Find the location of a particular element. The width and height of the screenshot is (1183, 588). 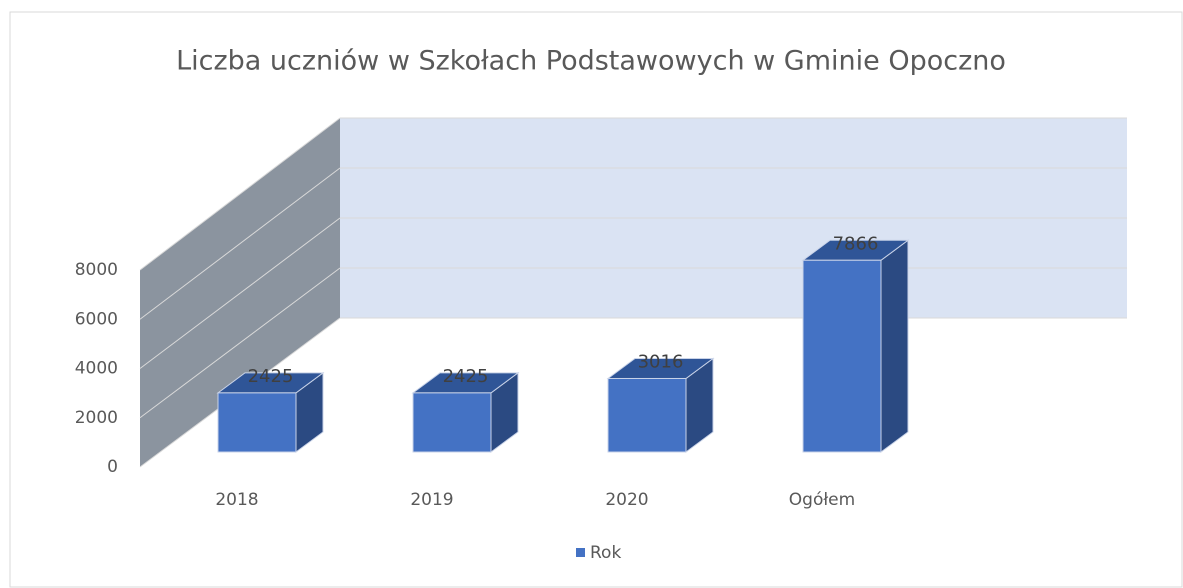

value-label: 7866 is located at coordinates (856, 243).